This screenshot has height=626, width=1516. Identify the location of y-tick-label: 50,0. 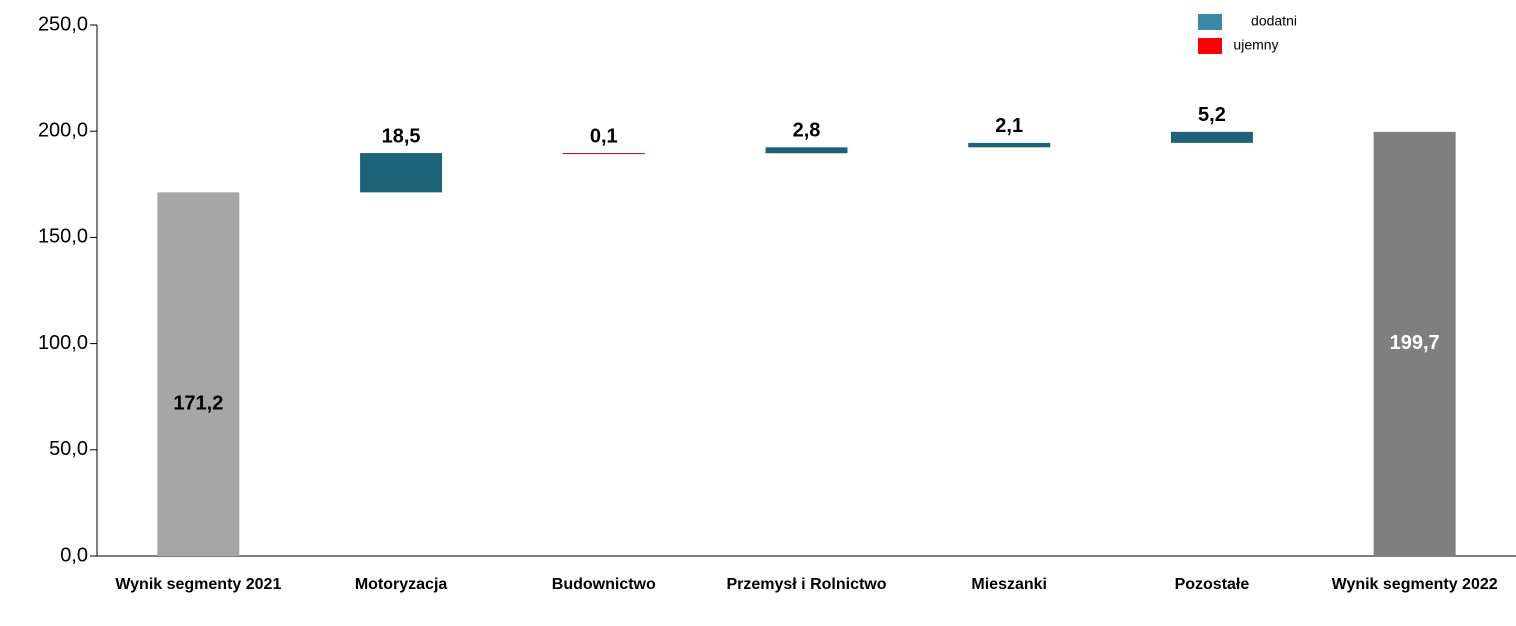
(68, 449).